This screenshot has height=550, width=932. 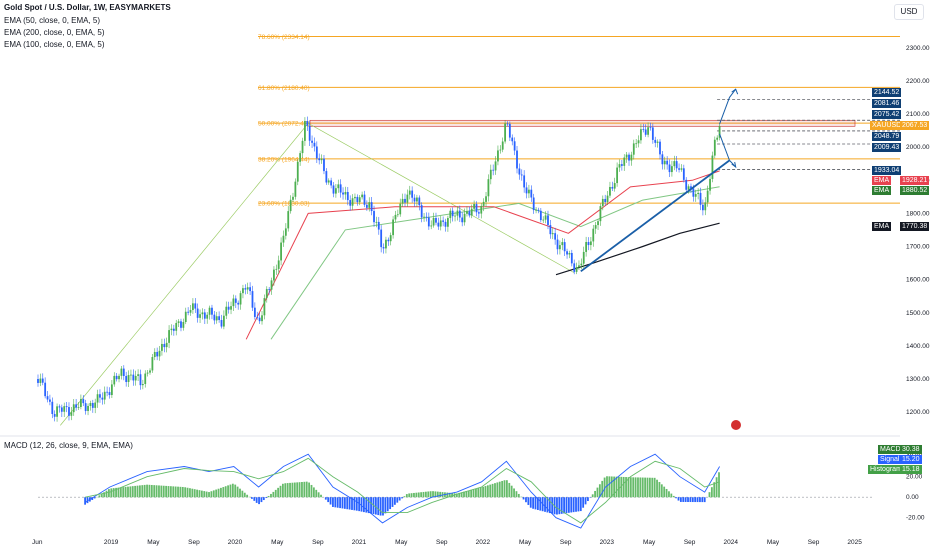 I want to click on currency-button: USD, so click(x=909, y=12).